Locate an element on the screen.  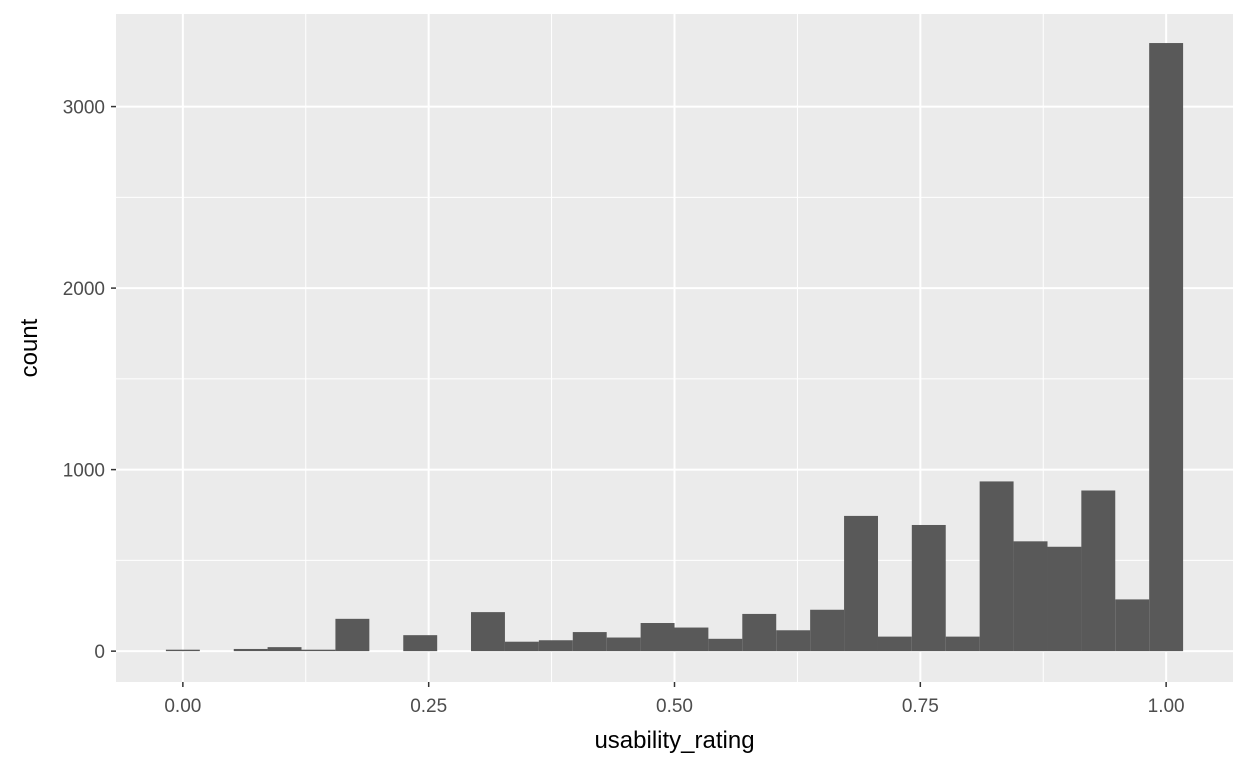
x-axis: 0.00 0.25 0.50 0.75 1.00 is located at coordinates (674, 699).